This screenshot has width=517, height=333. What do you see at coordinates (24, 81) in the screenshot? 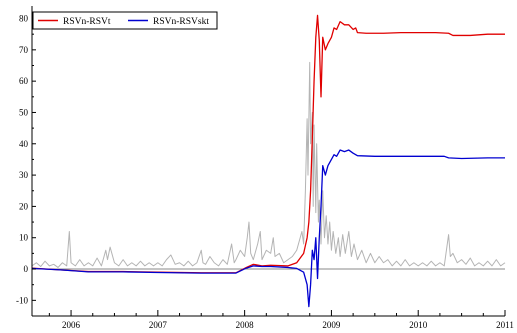
I see `y-tick-label: 60` at bounding box center [24, 81].